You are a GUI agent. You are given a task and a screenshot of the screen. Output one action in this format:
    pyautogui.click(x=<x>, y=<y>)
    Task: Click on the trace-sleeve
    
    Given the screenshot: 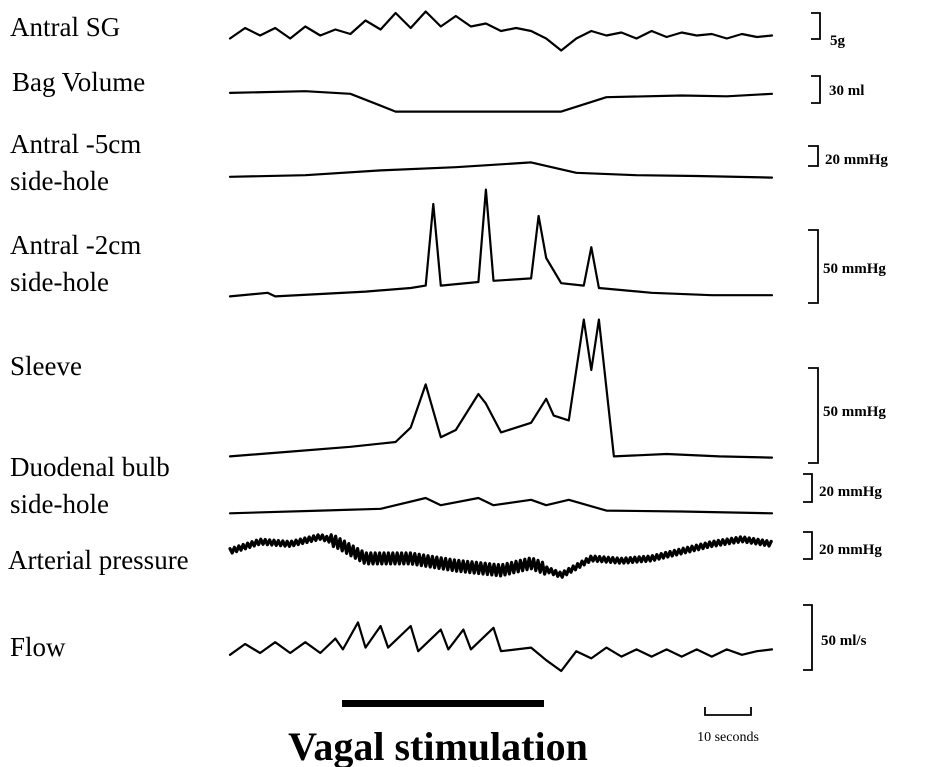 What is the action you would take?
    pyautogui.click(x=501, y=388)
    